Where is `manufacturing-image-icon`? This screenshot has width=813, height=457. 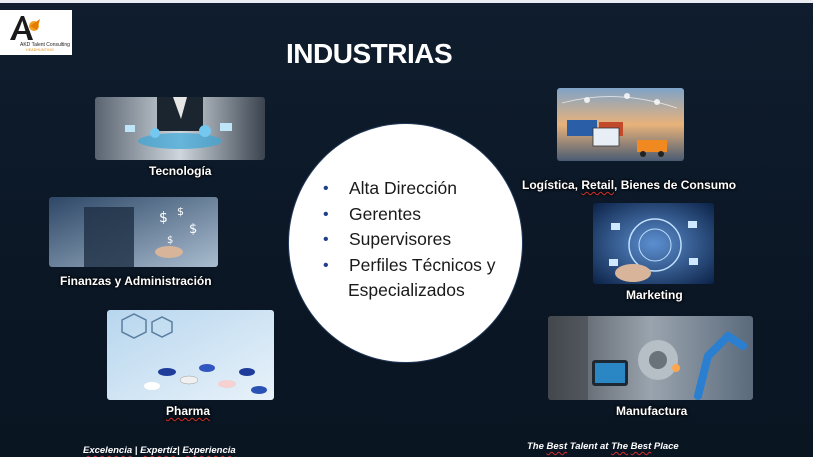
manufacturing-image-icon is located at coordinates (650, 358).